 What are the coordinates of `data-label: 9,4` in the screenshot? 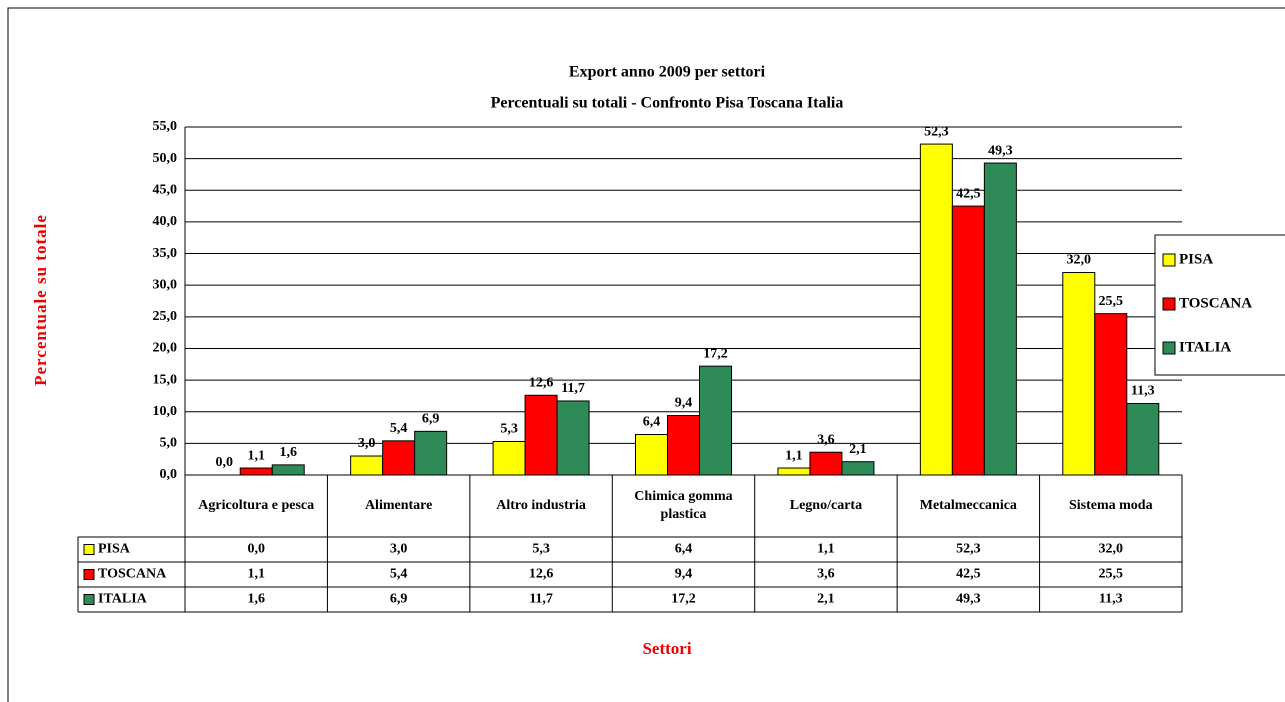 It's located at (684, 403).